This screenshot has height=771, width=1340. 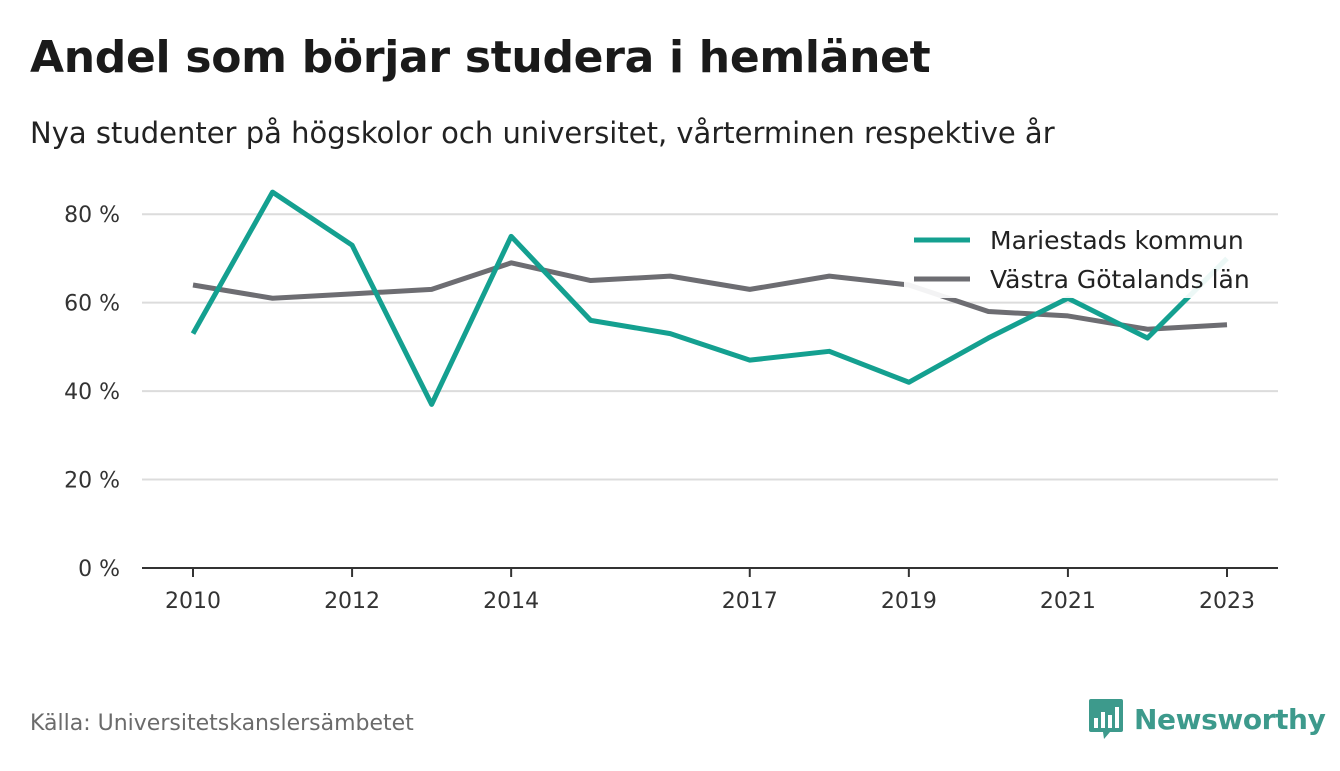 I want to click on series-line-västra-götalands-län, so click(x=710, y=296).